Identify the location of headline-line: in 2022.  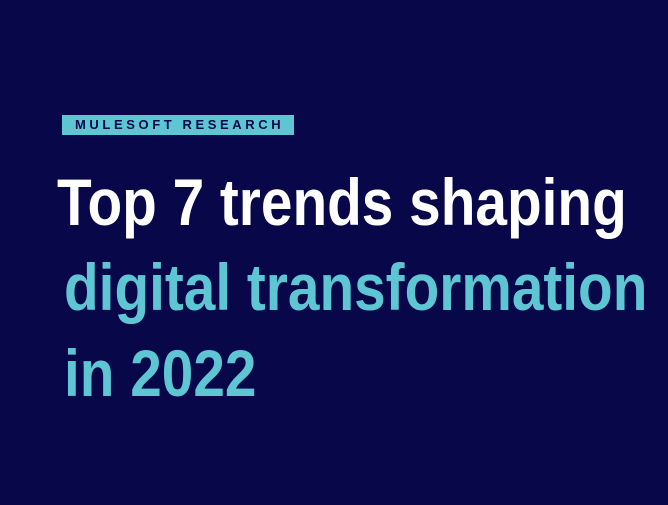
(160, 373).